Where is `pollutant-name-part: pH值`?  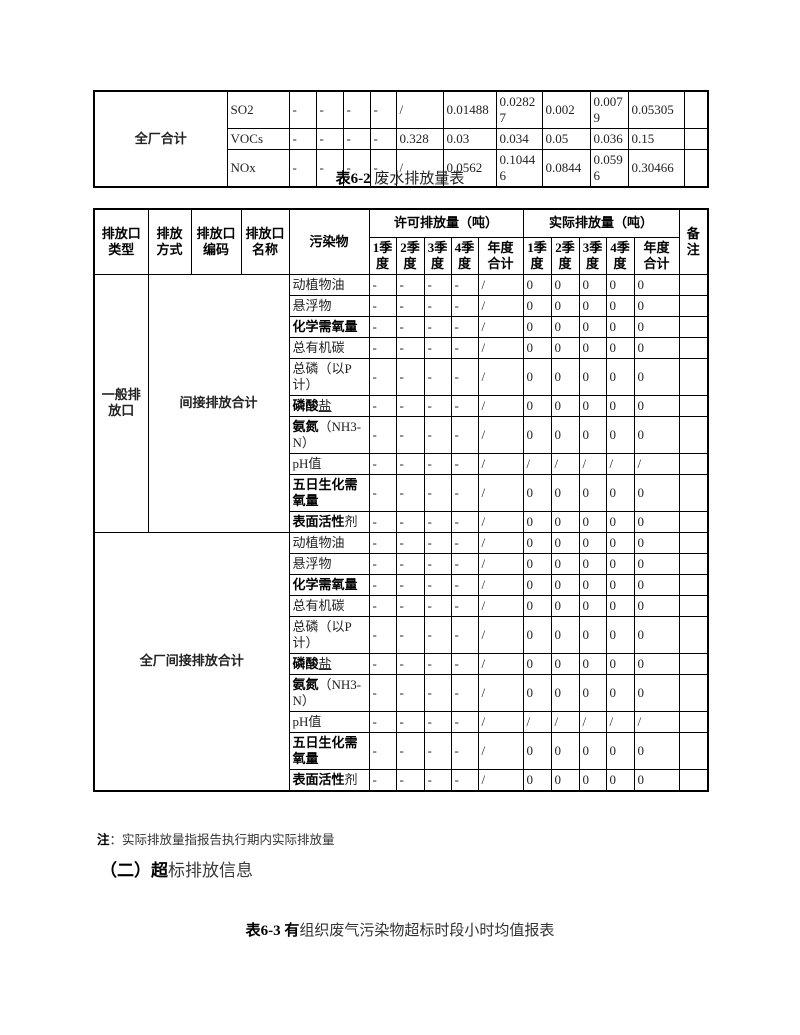
pollutant-name-part: pH值 is located at coordinates (307, 721).